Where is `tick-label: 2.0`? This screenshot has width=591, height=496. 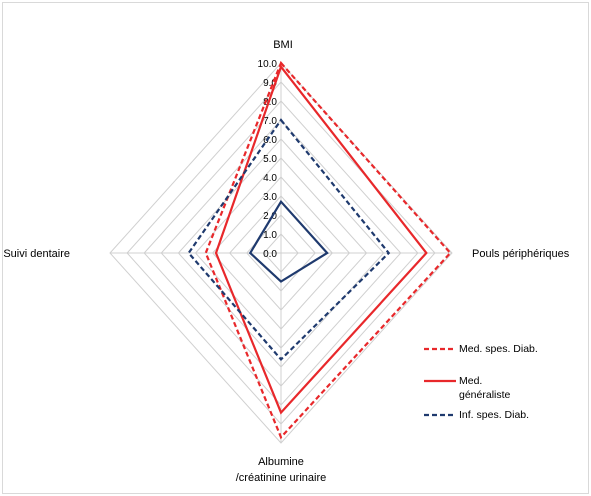 tick-label: 2.0 is located at coordinates (270, 216).